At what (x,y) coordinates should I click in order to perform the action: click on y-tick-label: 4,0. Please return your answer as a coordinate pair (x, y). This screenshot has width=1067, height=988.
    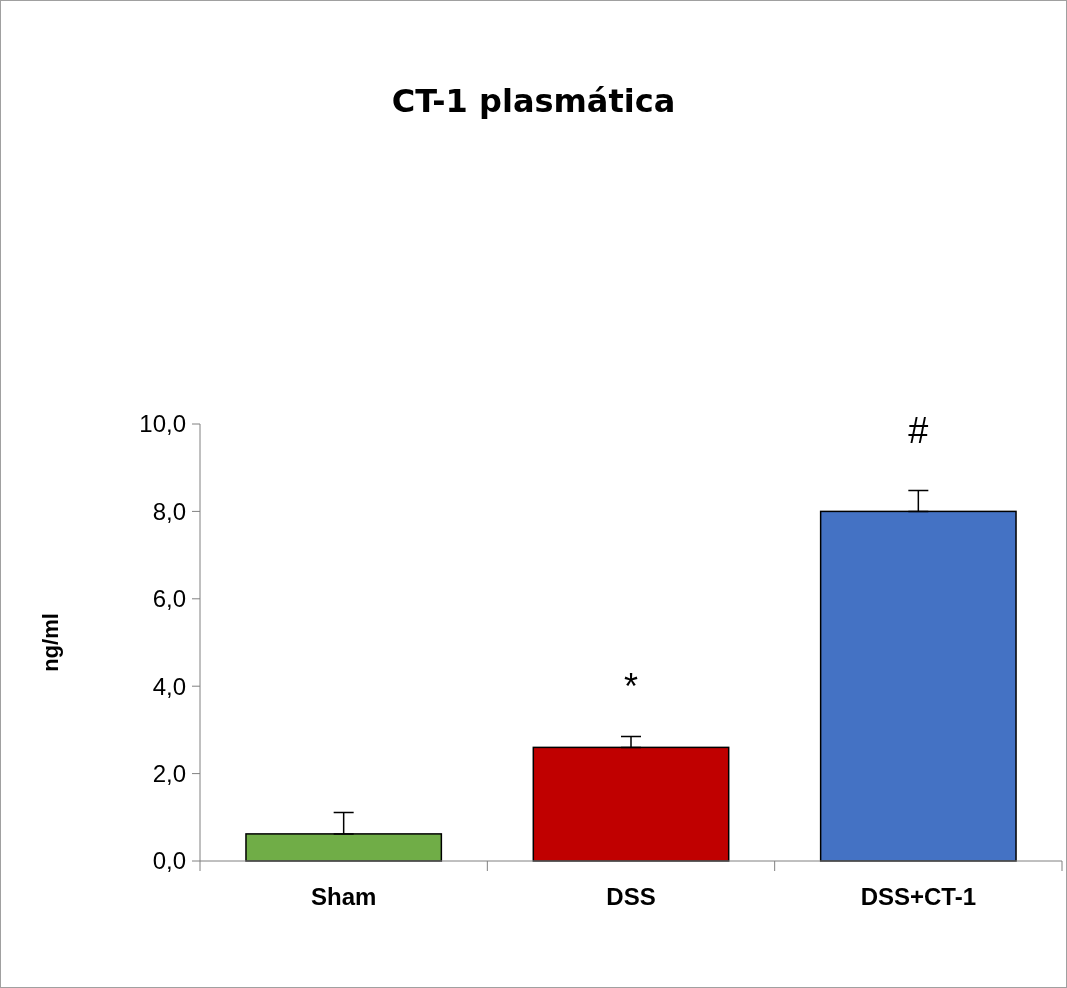
    Looking at the image, I should click on (169, 686).